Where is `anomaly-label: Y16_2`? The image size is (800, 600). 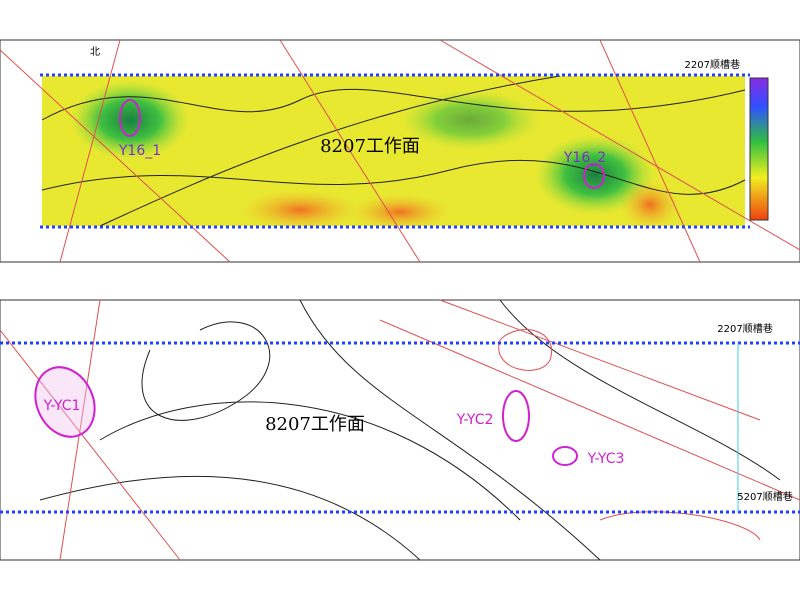
anomaly-label: Y16_2 is located at coordinates (584, 158).